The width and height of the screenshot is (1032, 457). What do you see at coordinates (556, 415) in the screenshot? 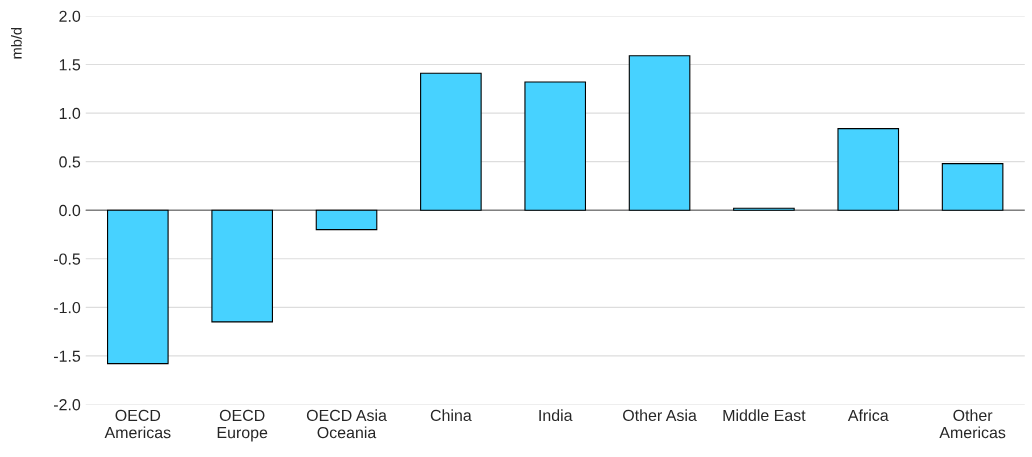
I see `x-tick-label: India` at bounding box center [556, 415].